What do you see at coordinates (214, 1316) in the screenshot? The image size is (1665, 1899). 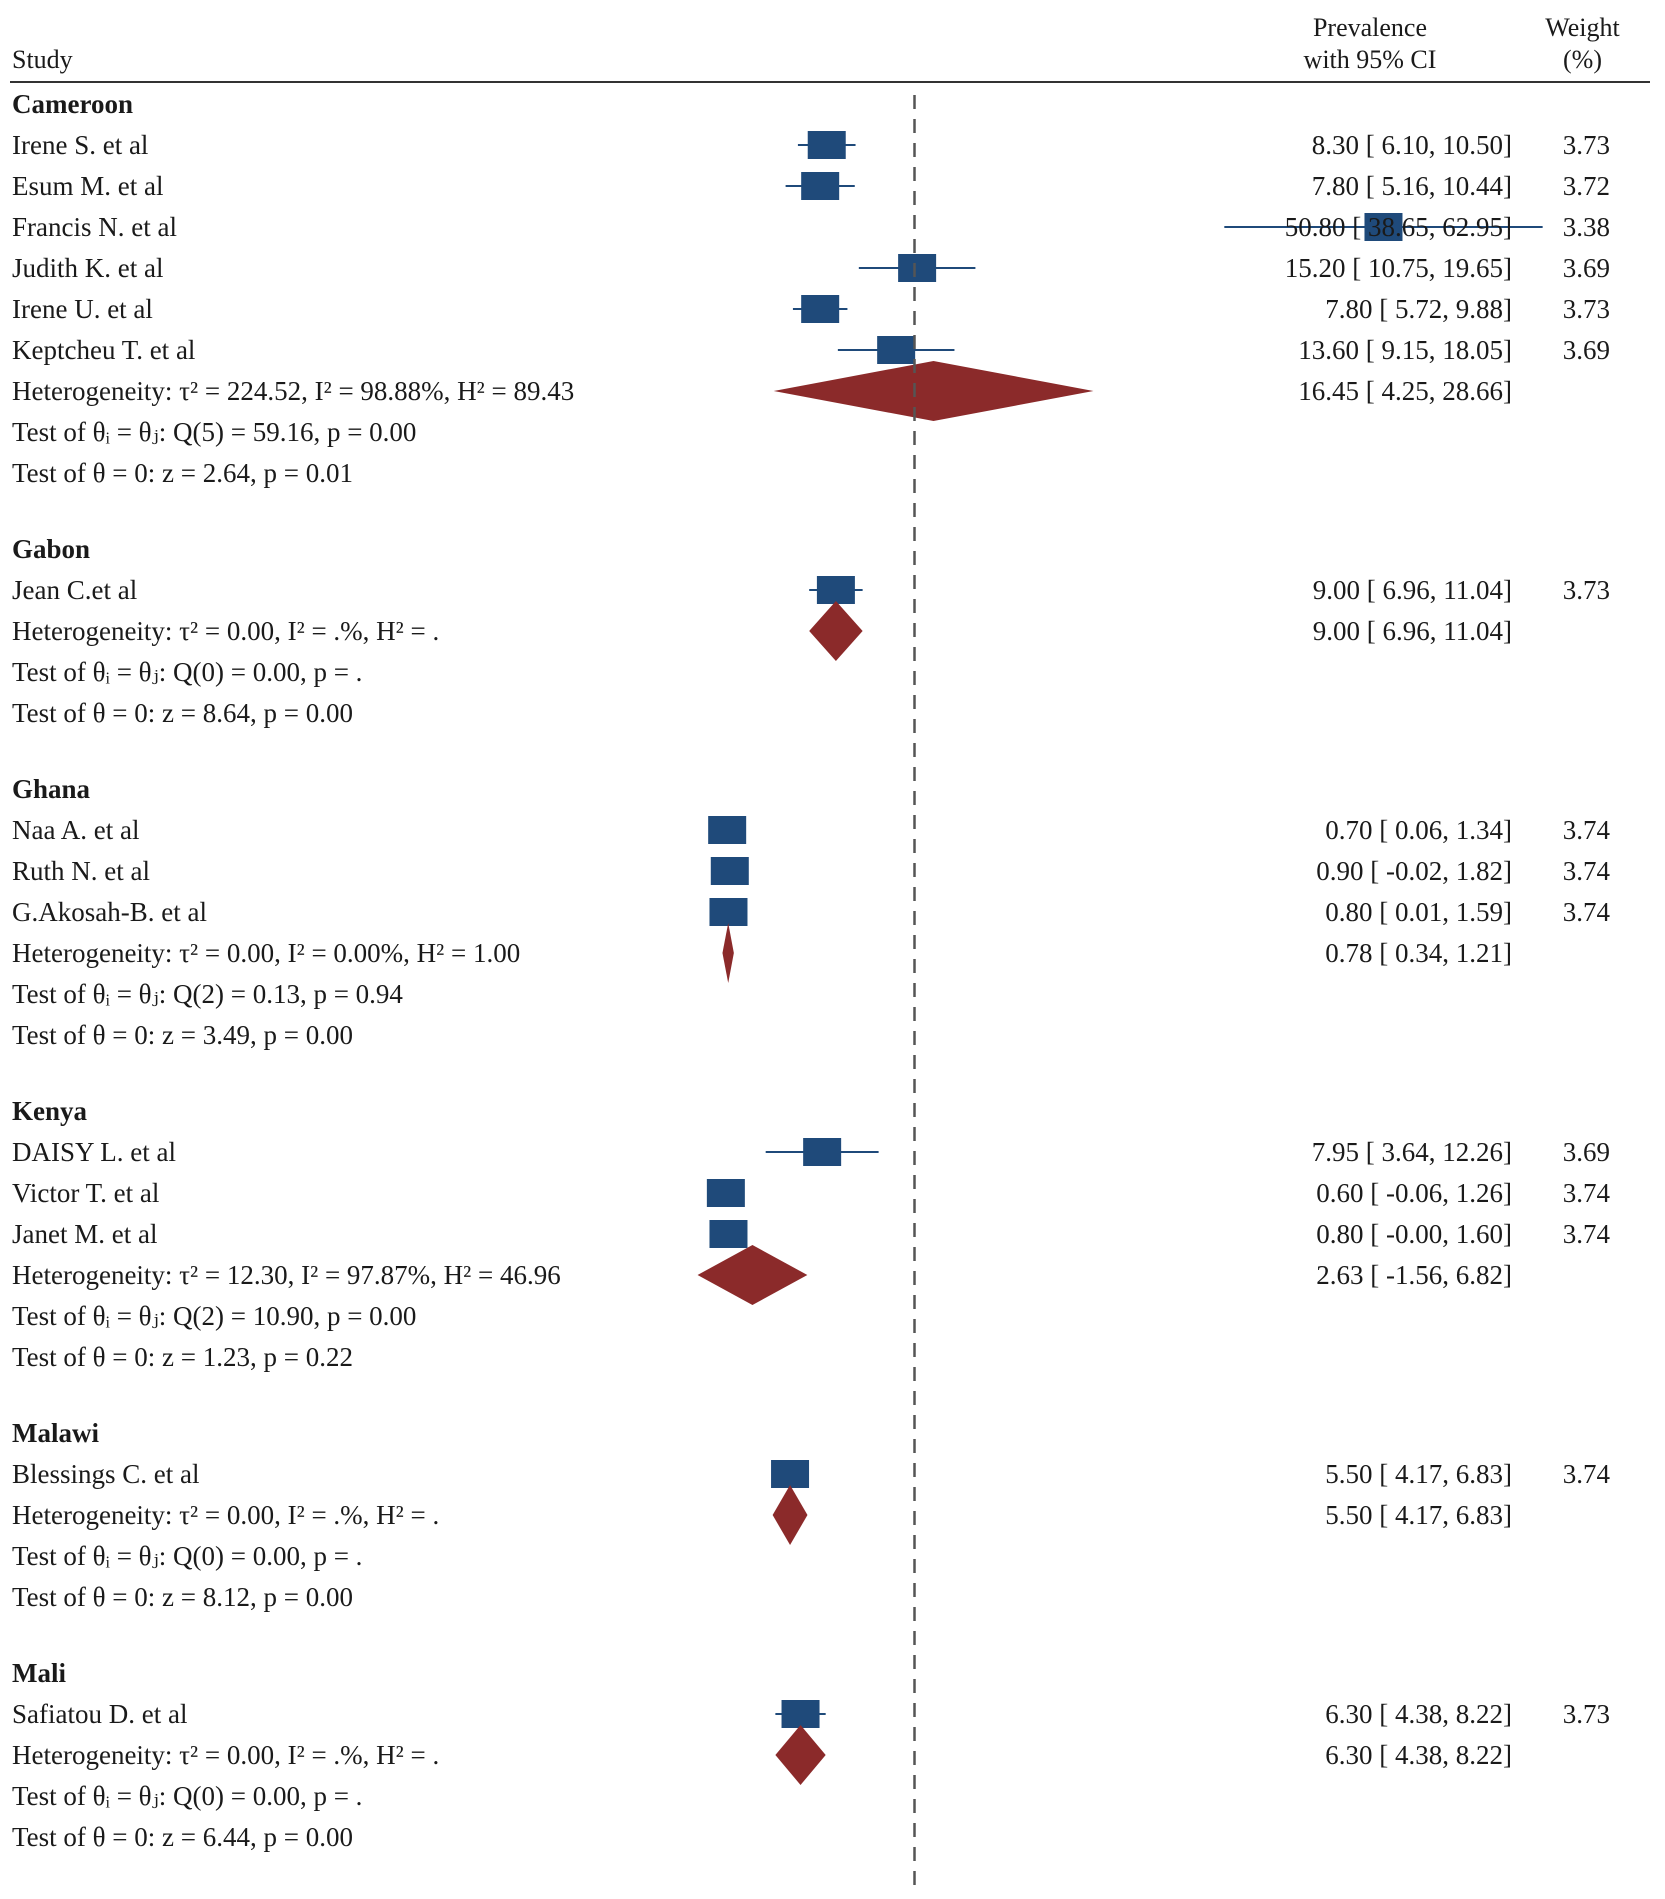 I see `group-test-stat: Test of θᵢ = θⱼ: Q(2) = 10.90, p = 0.00` at bounding box center [214, 1316].